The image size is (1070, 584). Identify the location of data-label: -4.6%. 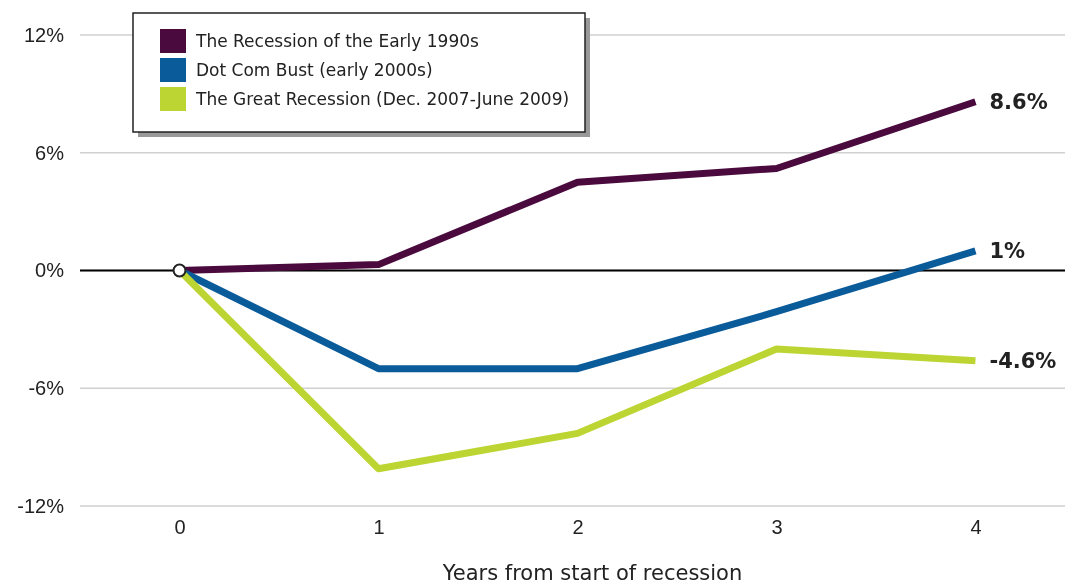
(1023, 360).